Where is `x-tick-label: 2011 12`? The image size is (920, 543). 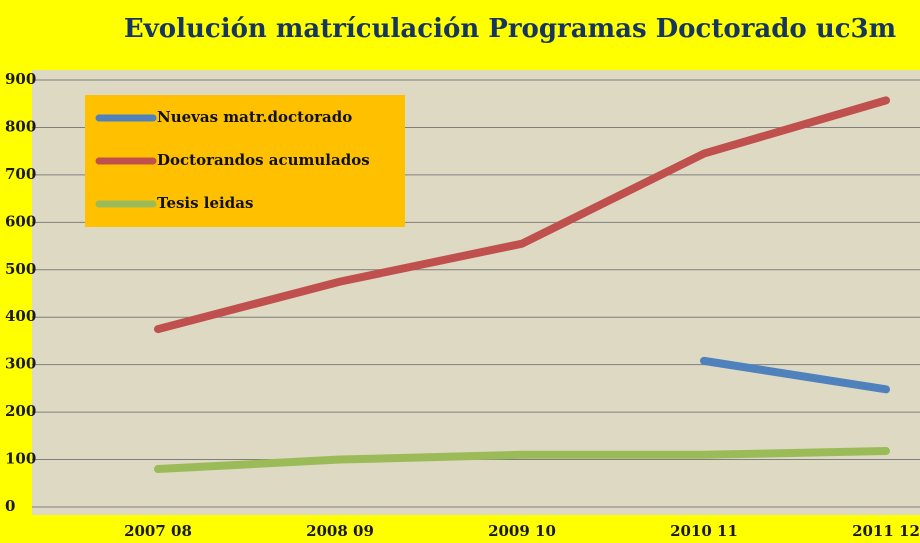 x-tick-label: 2011 12 is located at coordinates (886, 531).